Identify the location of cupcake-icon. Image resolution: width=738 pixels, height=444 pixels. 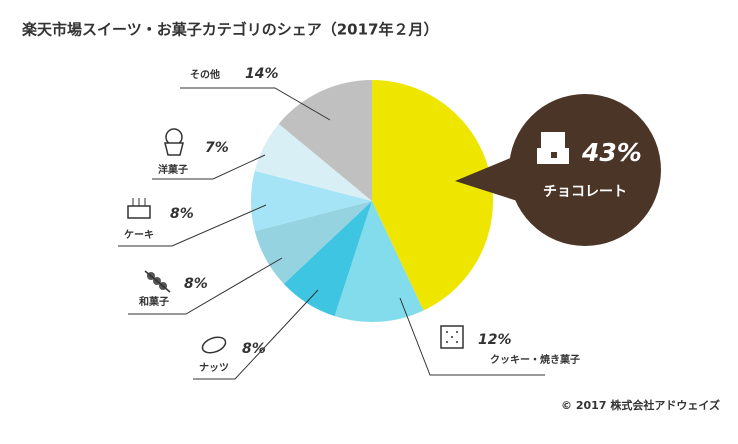
(174, 142).